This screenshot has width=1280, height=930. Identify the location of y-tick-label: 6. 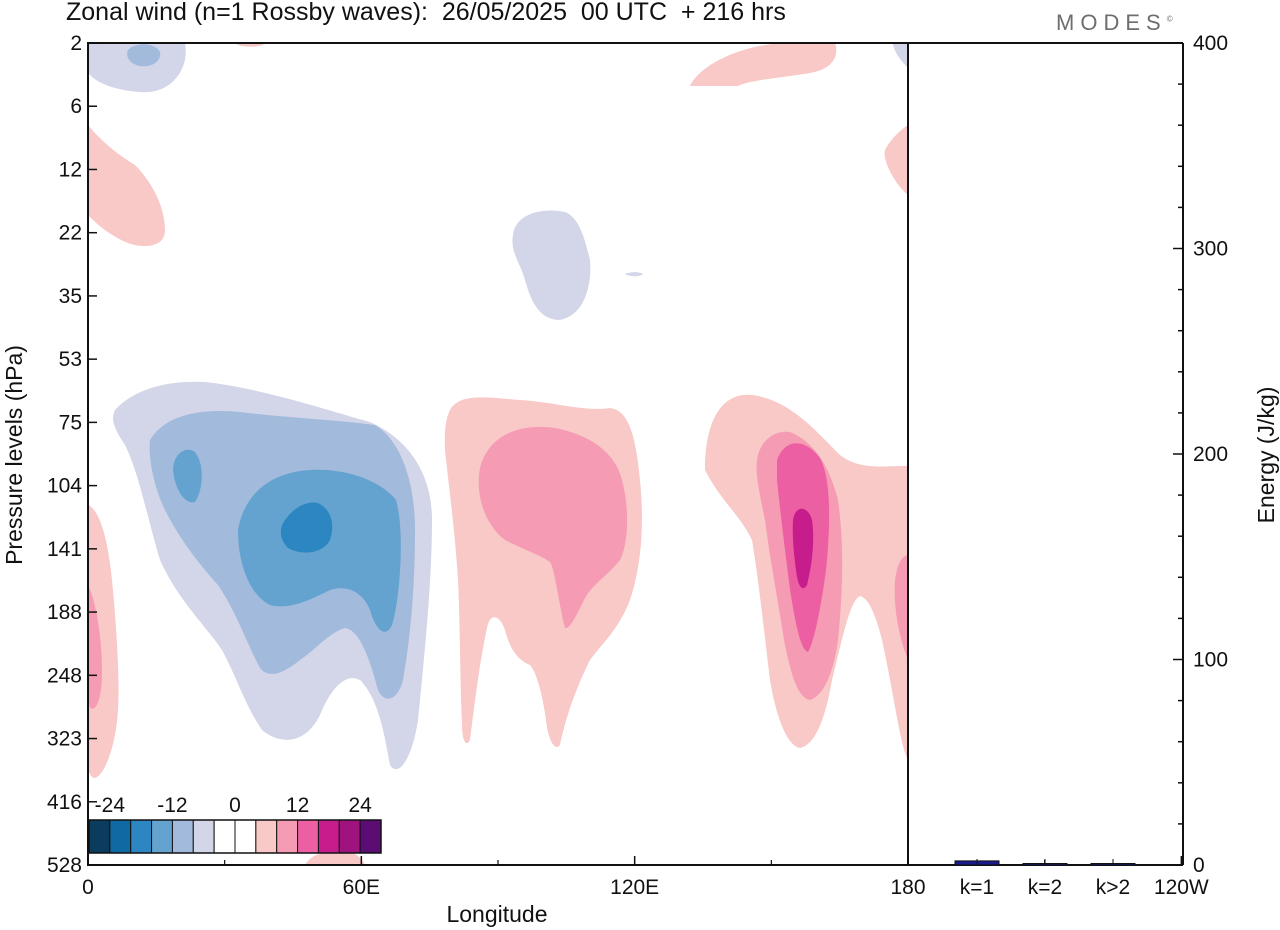
(76, 106).